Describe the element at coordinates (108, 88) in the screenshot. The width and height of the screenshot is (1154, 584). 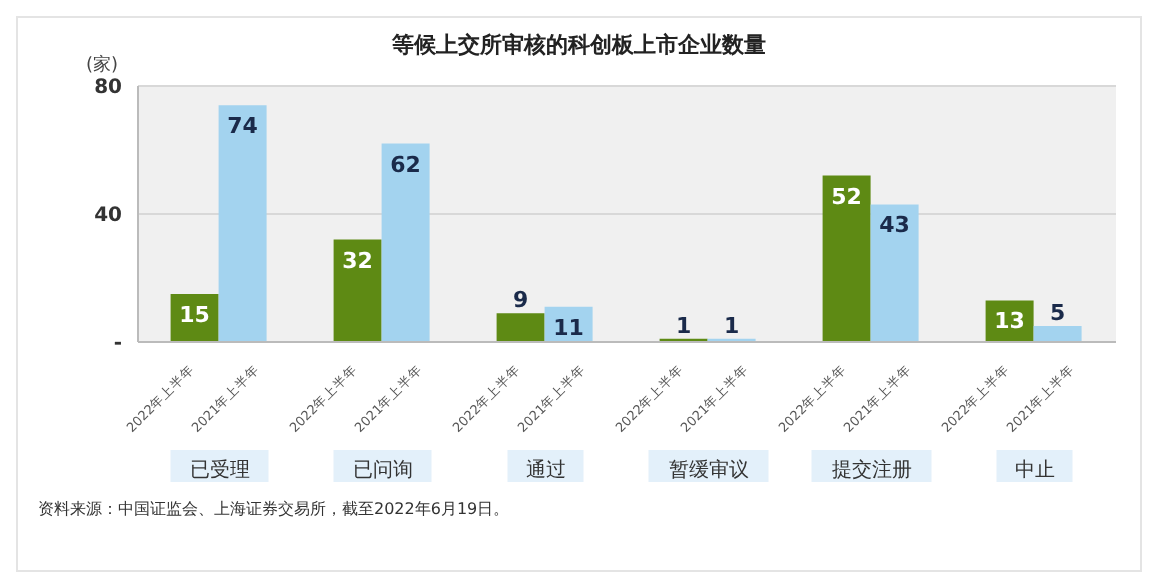
I see `y-tick-label: 80` at that location.